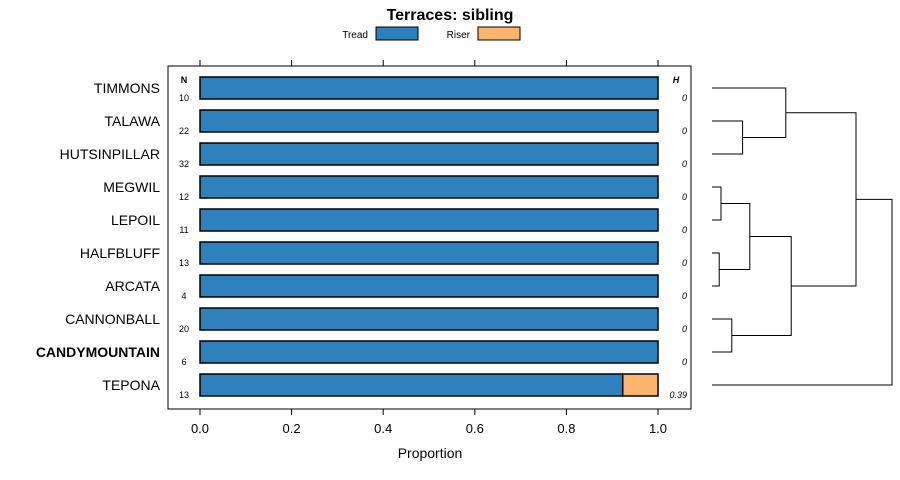 The image size is (900, 480). I want to click on bar-row: HUTSINPILLAR 32 0, so click(373, 155).